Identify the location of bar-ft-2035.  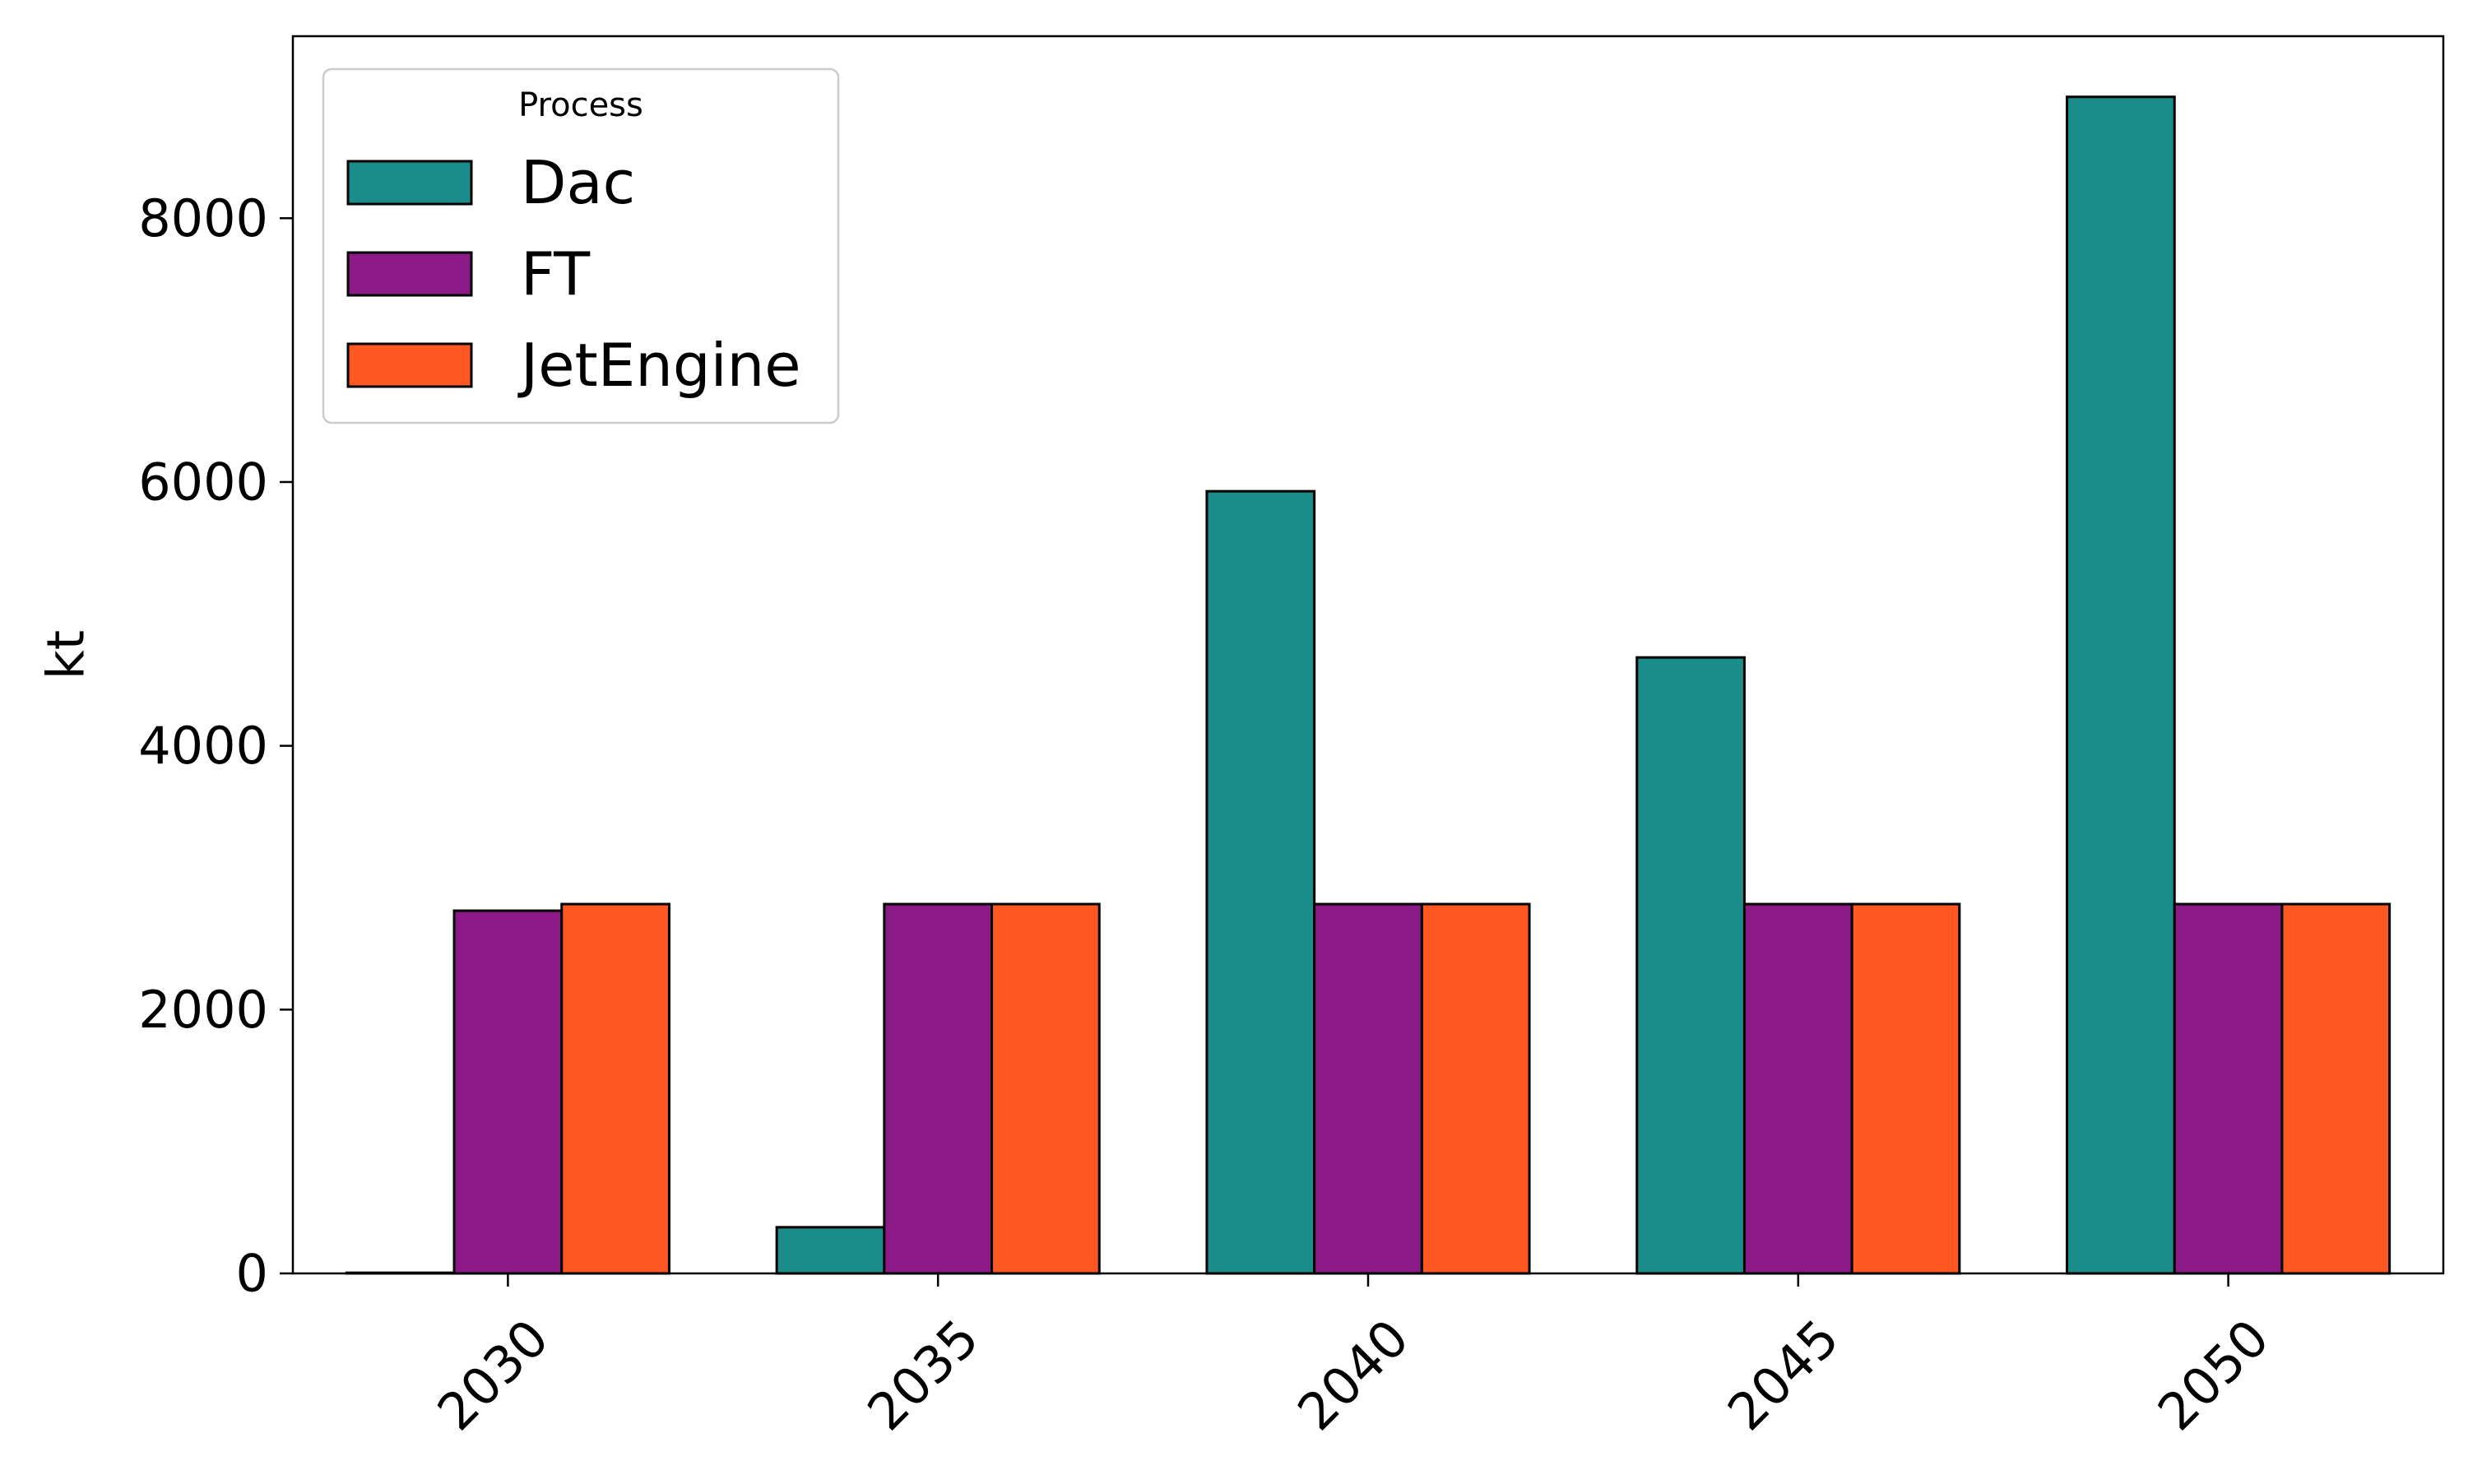
(938, 1088).